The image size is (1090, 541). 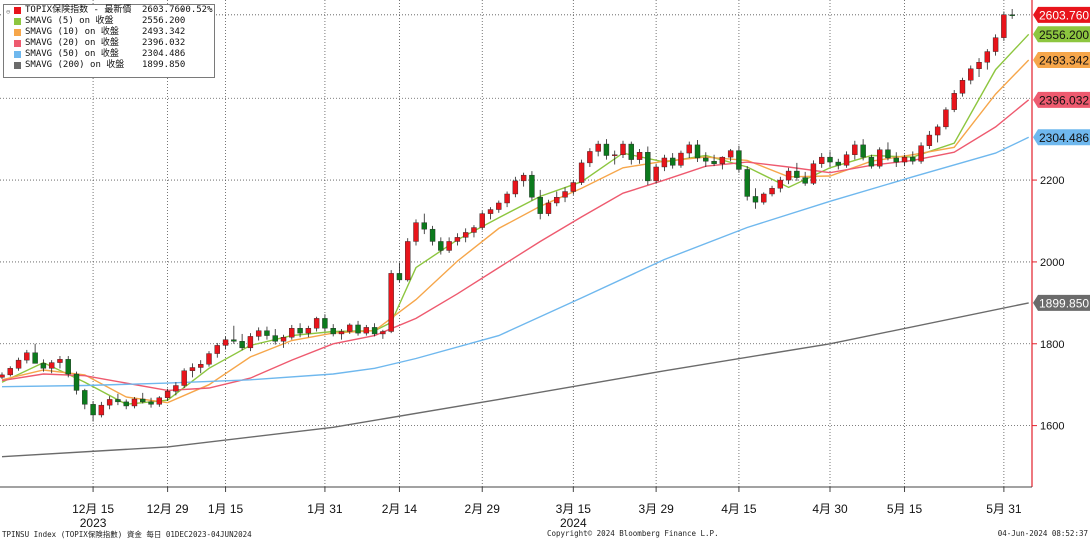 I want to click on x-tick-label: 2月 29, so click(x=483, y=509).